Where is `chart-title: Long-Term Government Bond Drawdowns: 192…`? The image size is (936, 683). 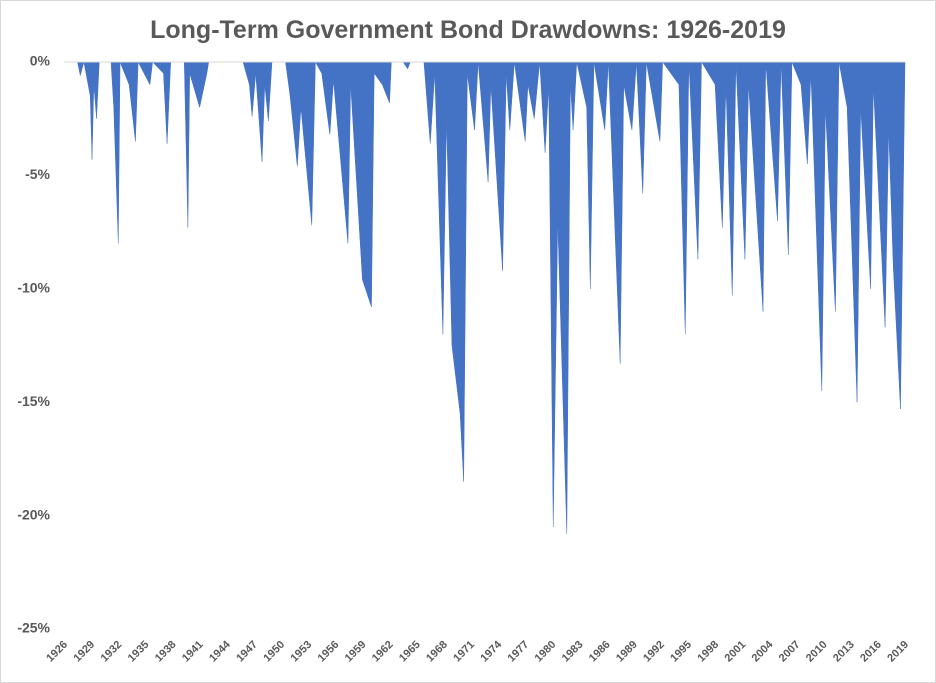
chart-title: Long-Term Government Bond Drawdowns: 192… is located at coordinates (468, 30).